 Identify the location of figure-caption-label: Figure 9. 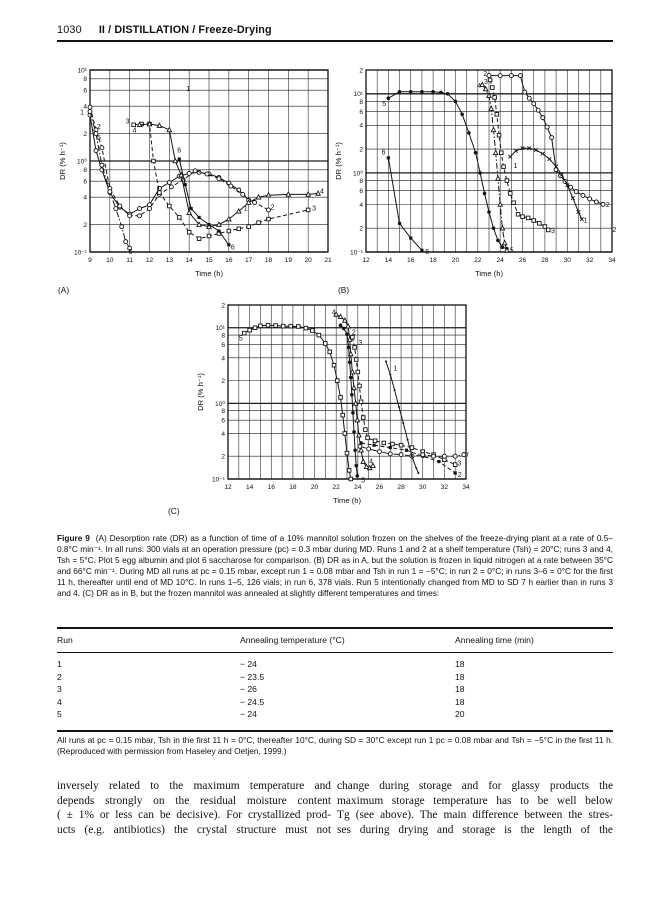
(73, 538).